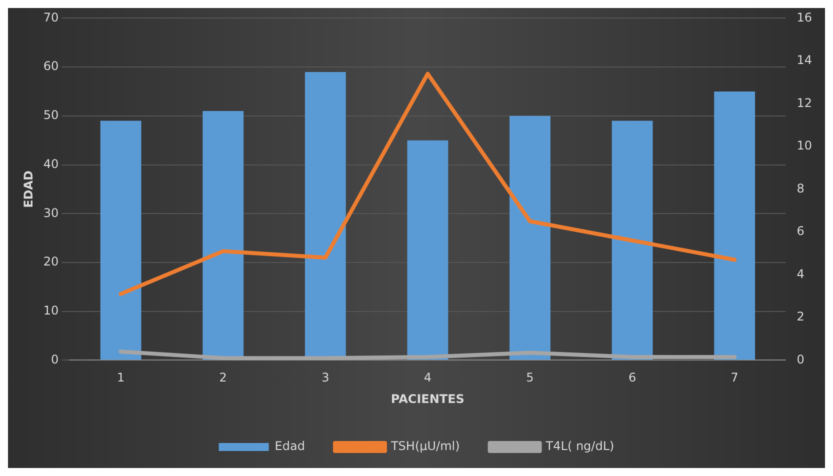  I want to click on y-tick-label: 30, so click(51, 213).